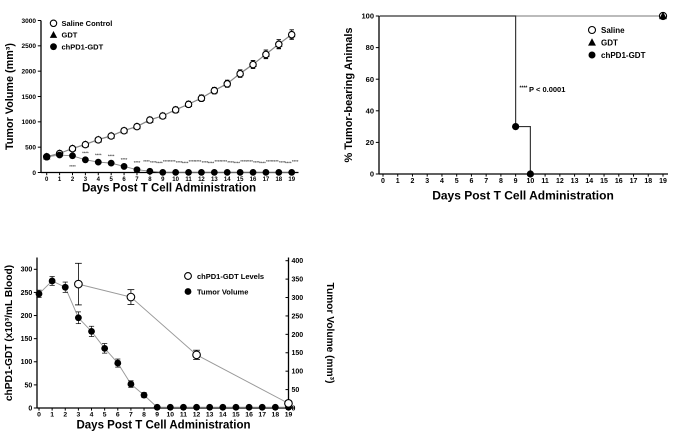  I want to click on x-tick-label: 17, so click(634, 181).